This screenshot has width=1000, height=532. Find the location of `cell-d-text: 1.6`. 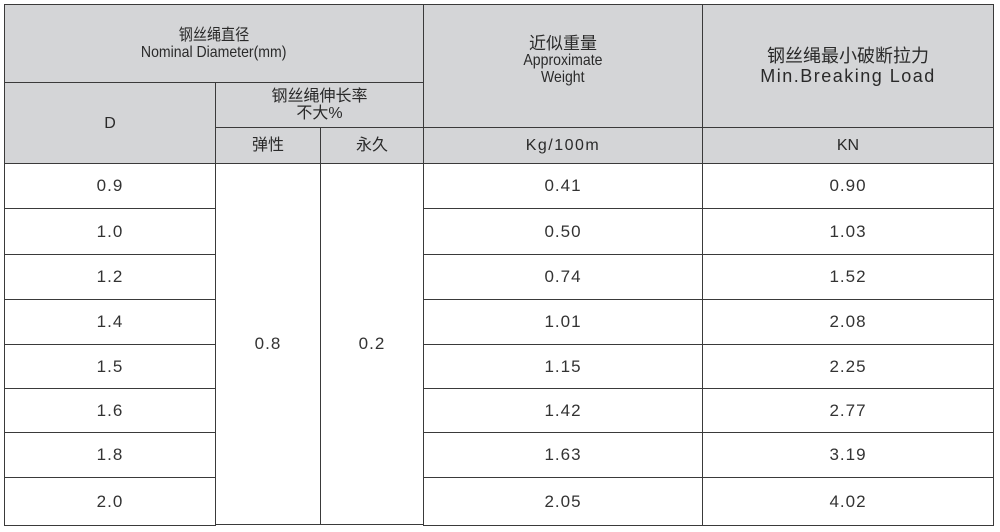

cell-d-text: 1.6 is located at coordinates (110, 410).